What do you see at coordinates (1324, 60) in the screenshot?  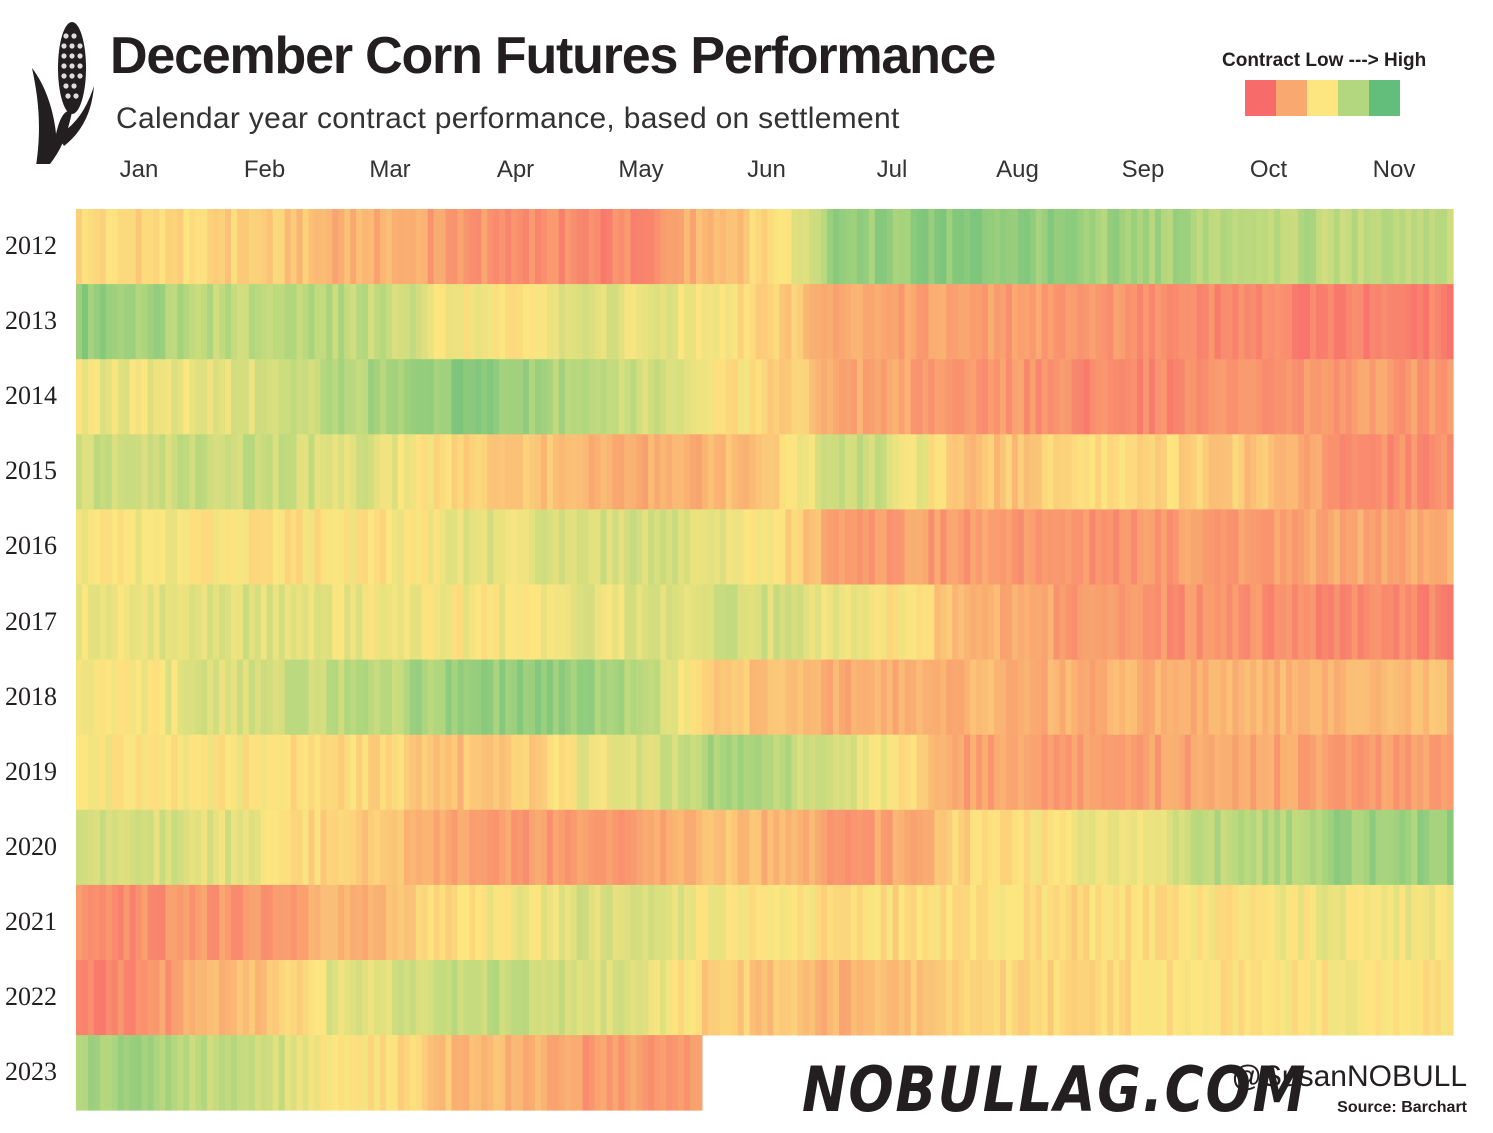 I see `legend-title: Contract Low ---> High` at bounding box center [1324, 60].